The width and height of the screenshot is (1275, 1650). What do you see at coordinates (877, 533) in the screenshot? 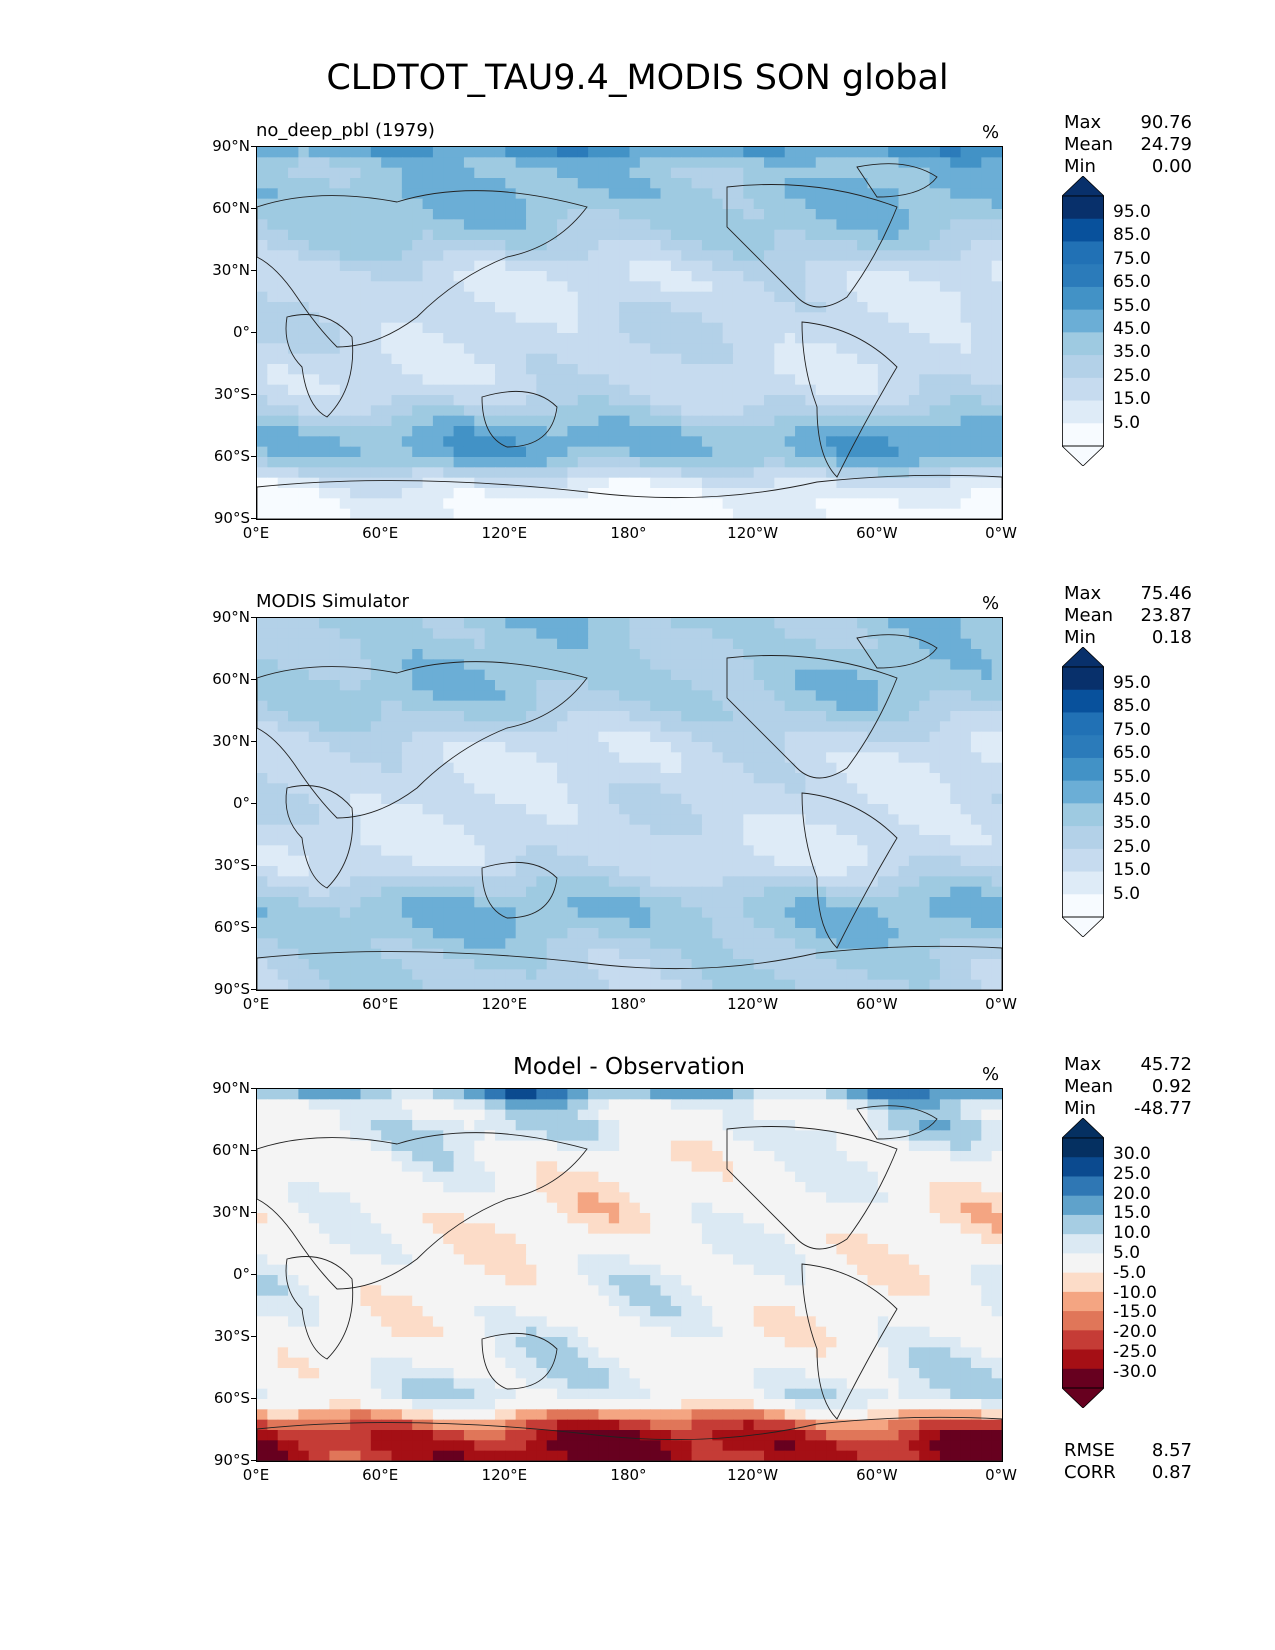
I see `longitude-tick: 60°W` at bounding box center [877, 533].